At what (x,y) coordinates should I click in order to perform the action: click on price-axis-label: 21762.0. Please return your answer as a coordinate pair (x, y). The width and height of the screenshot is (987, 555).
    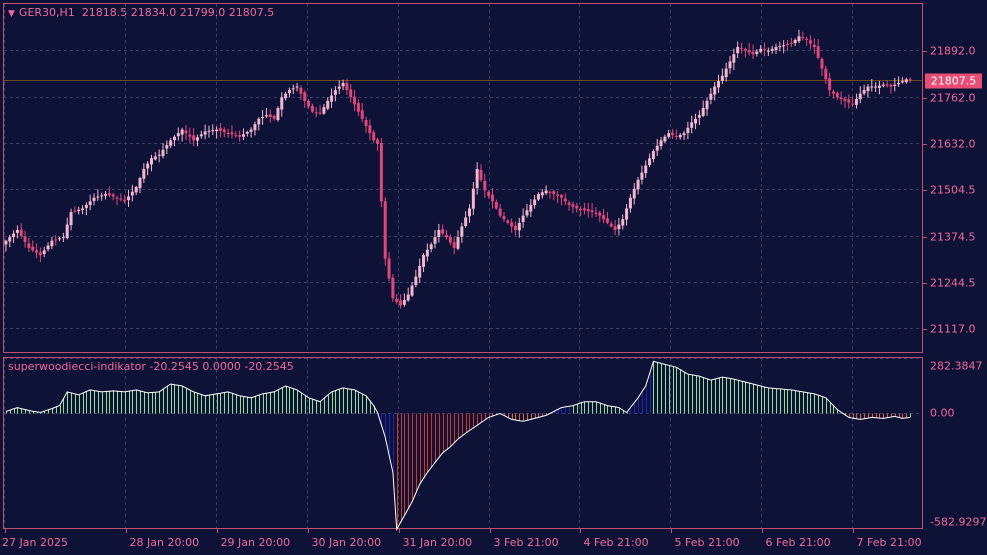
    Looking at the image, I should click on (953, 97).